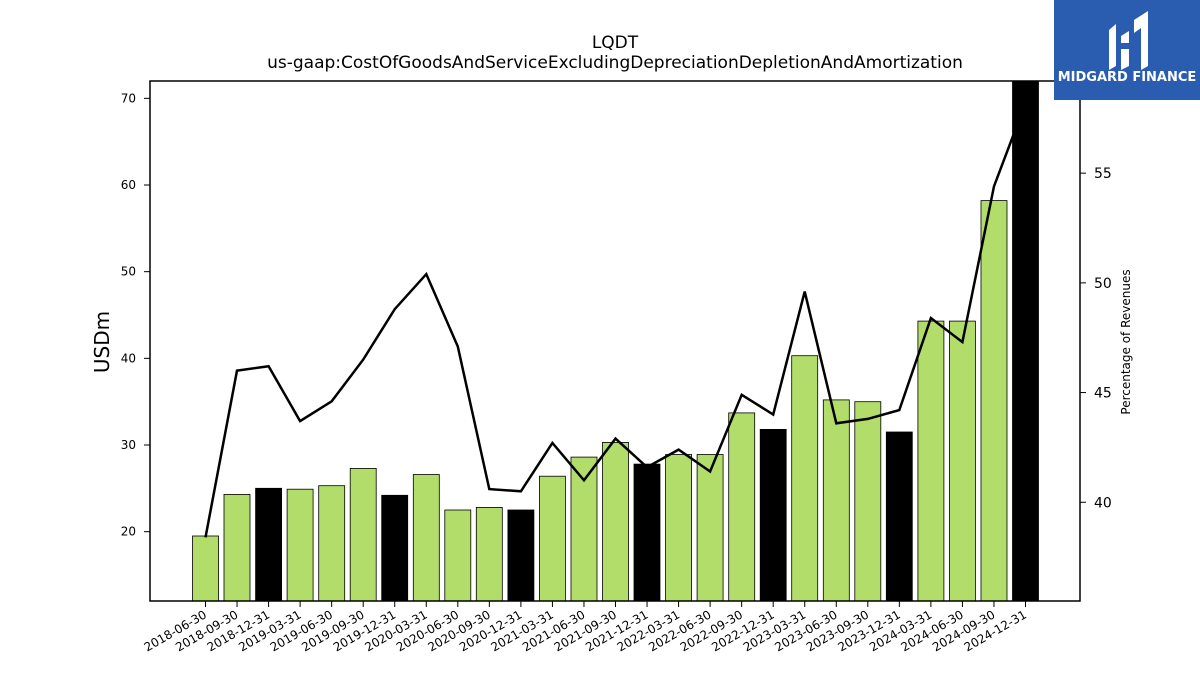  Describe the element at coordinates (1103, 284) in the screenshot. I see `y2-tick-label: 50` at that location.